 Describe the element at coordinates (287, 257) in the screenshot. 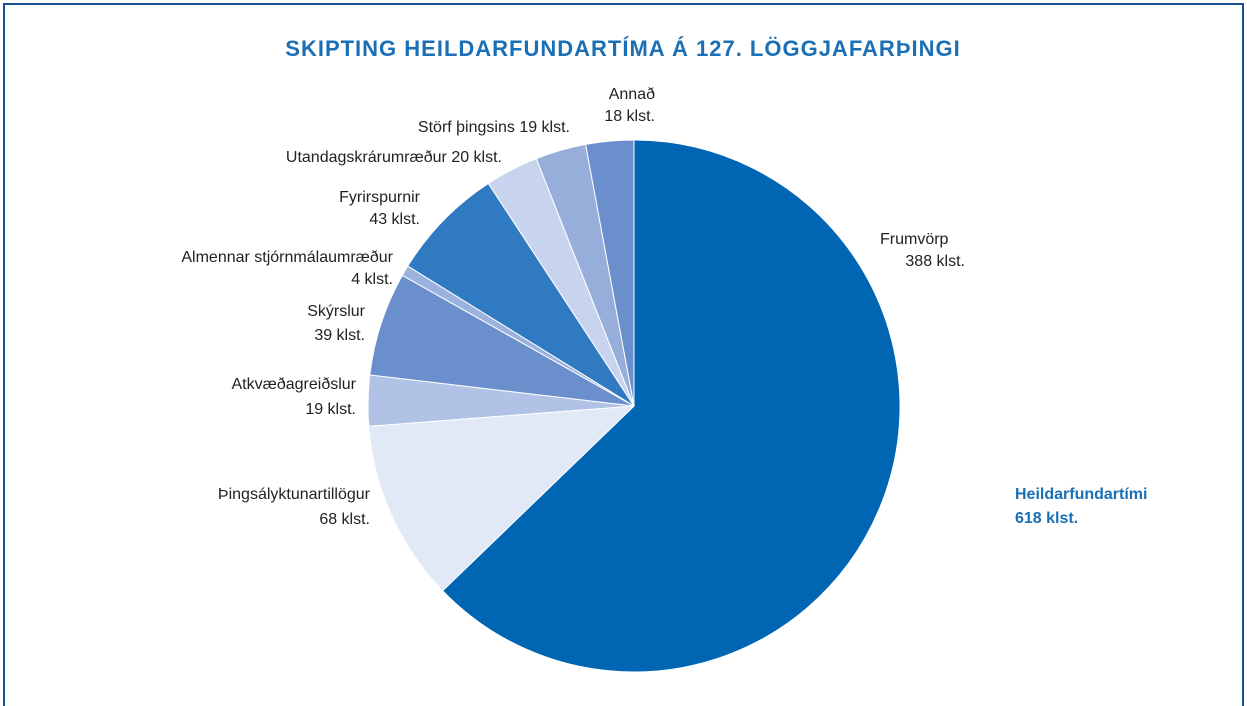

I see `category-label: Almennar stjórnmálaumræður` at that location.